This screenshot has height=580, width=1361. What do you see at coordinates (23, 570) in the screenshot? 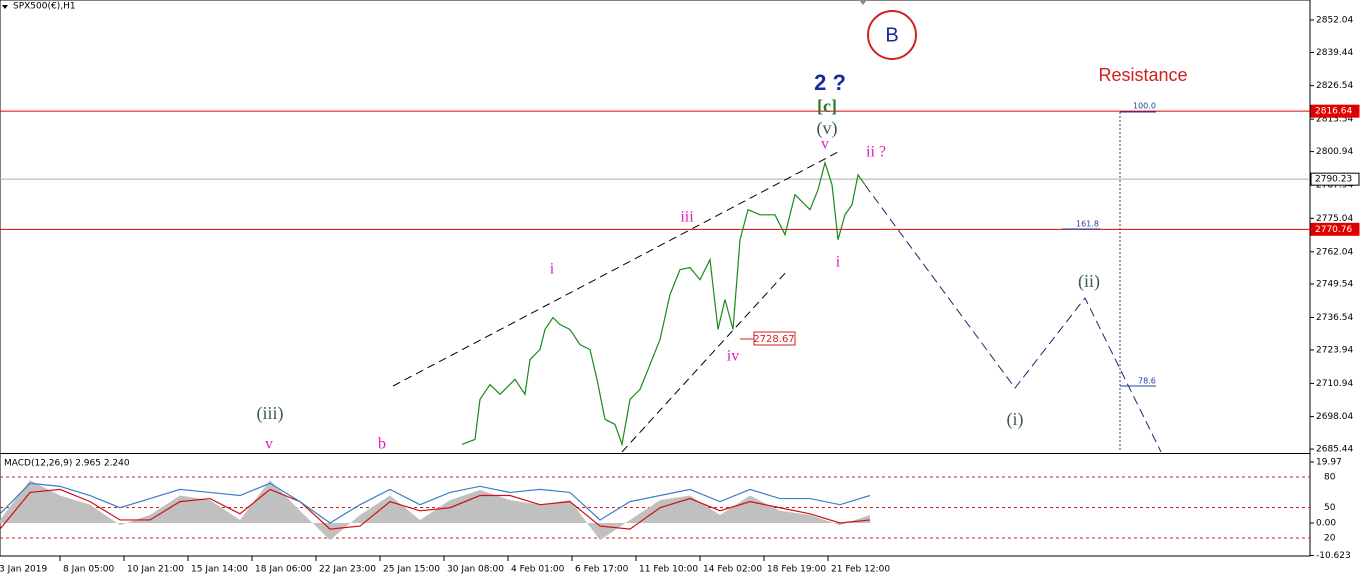
I see `x-tick-label: 3 Jan 2019` at bounding box center [23, 570].